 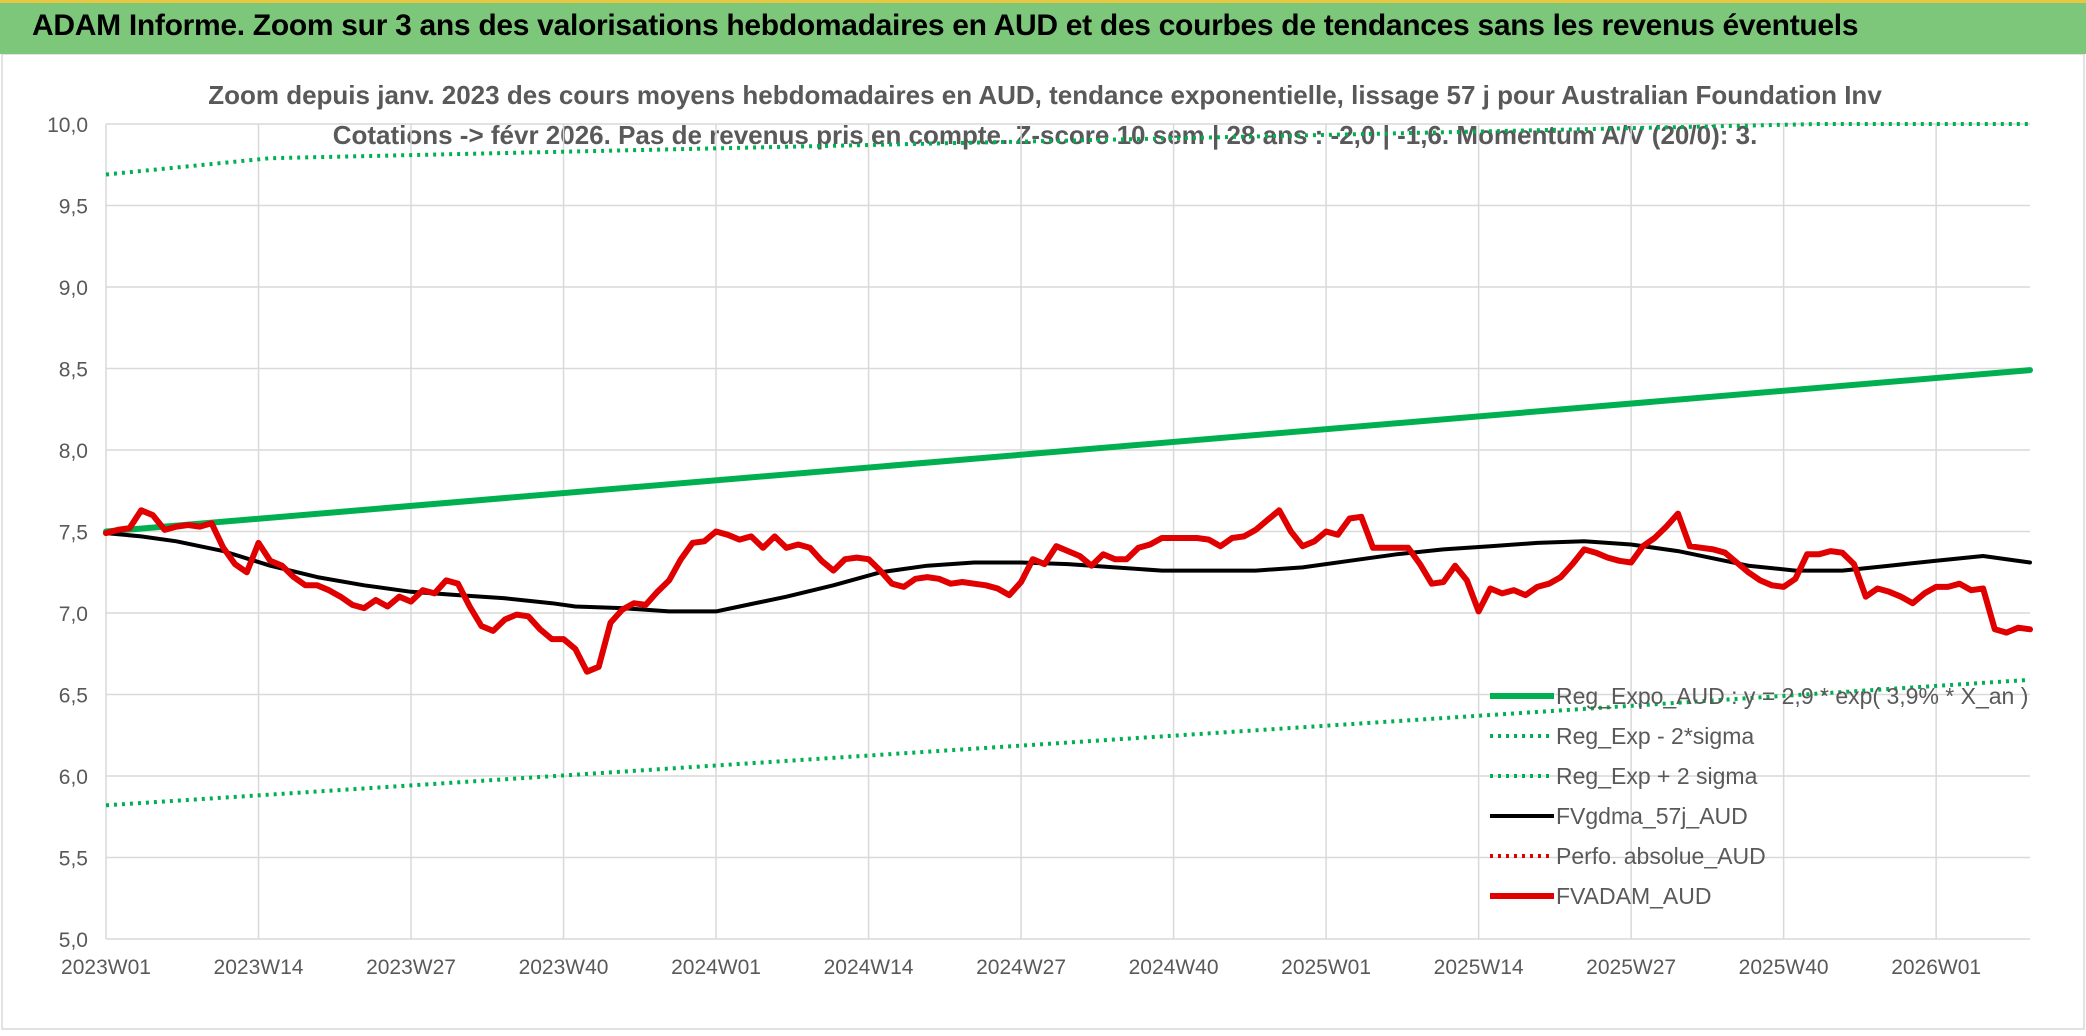 What do you see at coordinates (73, 207) in the screenshot?
I see `y-tick-label: 9,5` at bounding box center [73, 207].